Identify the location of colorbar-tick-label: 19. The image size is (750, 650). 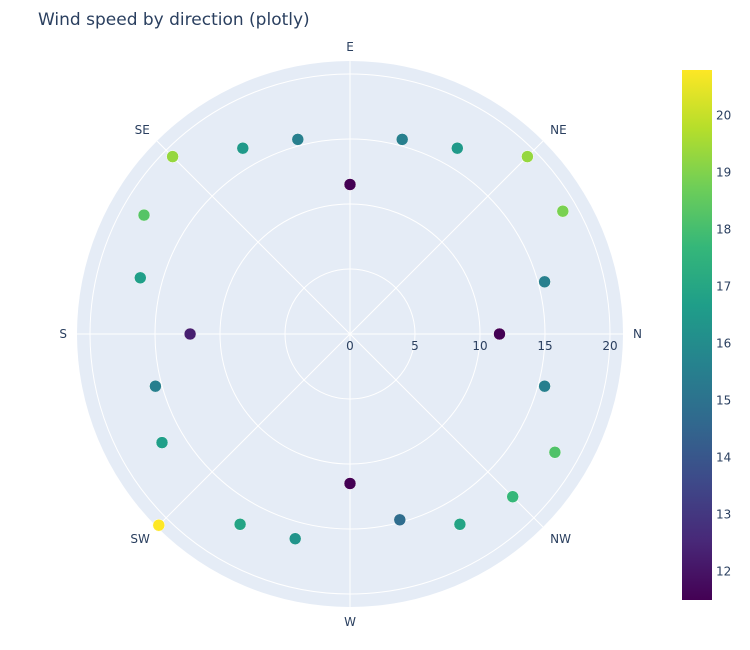
(723, 173).